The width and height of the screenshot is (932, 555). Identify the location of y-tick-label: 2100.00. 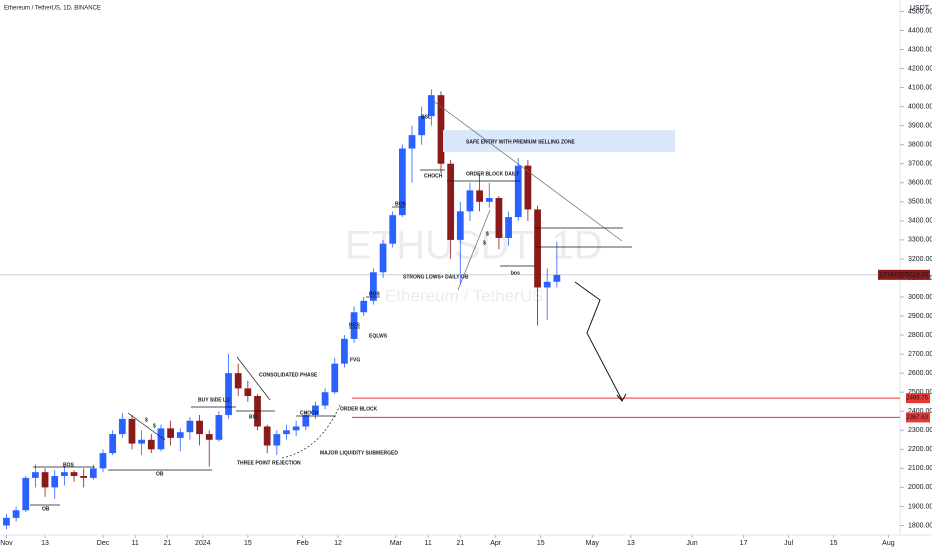
(920, 468).